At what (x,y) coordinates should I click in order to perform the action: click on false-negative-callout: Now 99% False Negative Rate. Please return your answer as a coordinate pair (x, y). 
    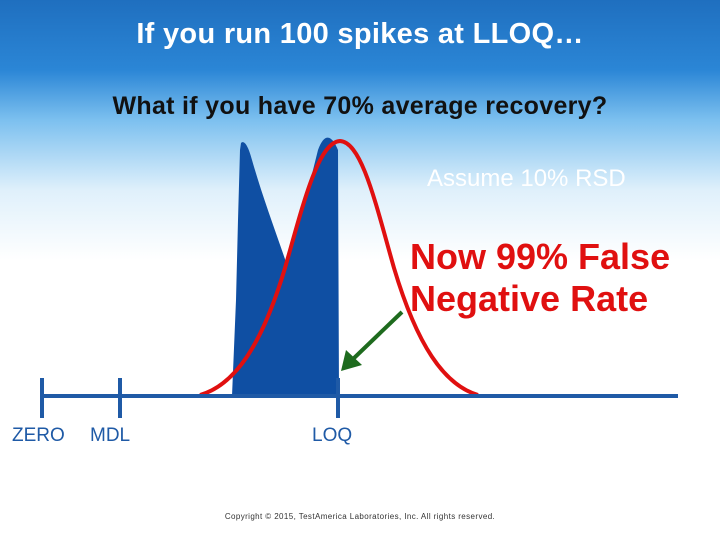
    Looking at the image, I should click on (540, 278).